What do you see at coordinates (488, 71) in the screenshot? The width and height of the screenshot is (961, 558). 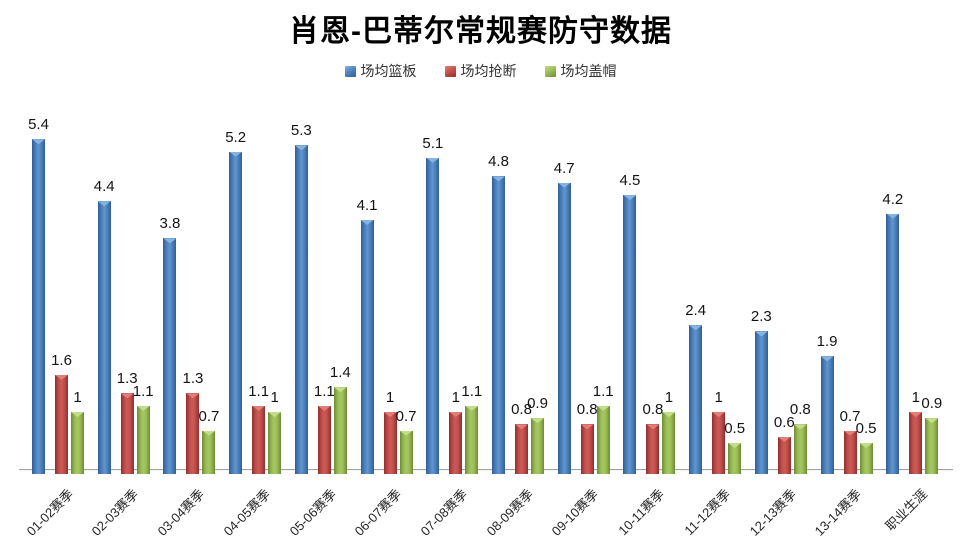 I see `legend-label: 场均抢断` at bounding box center [488, 71].